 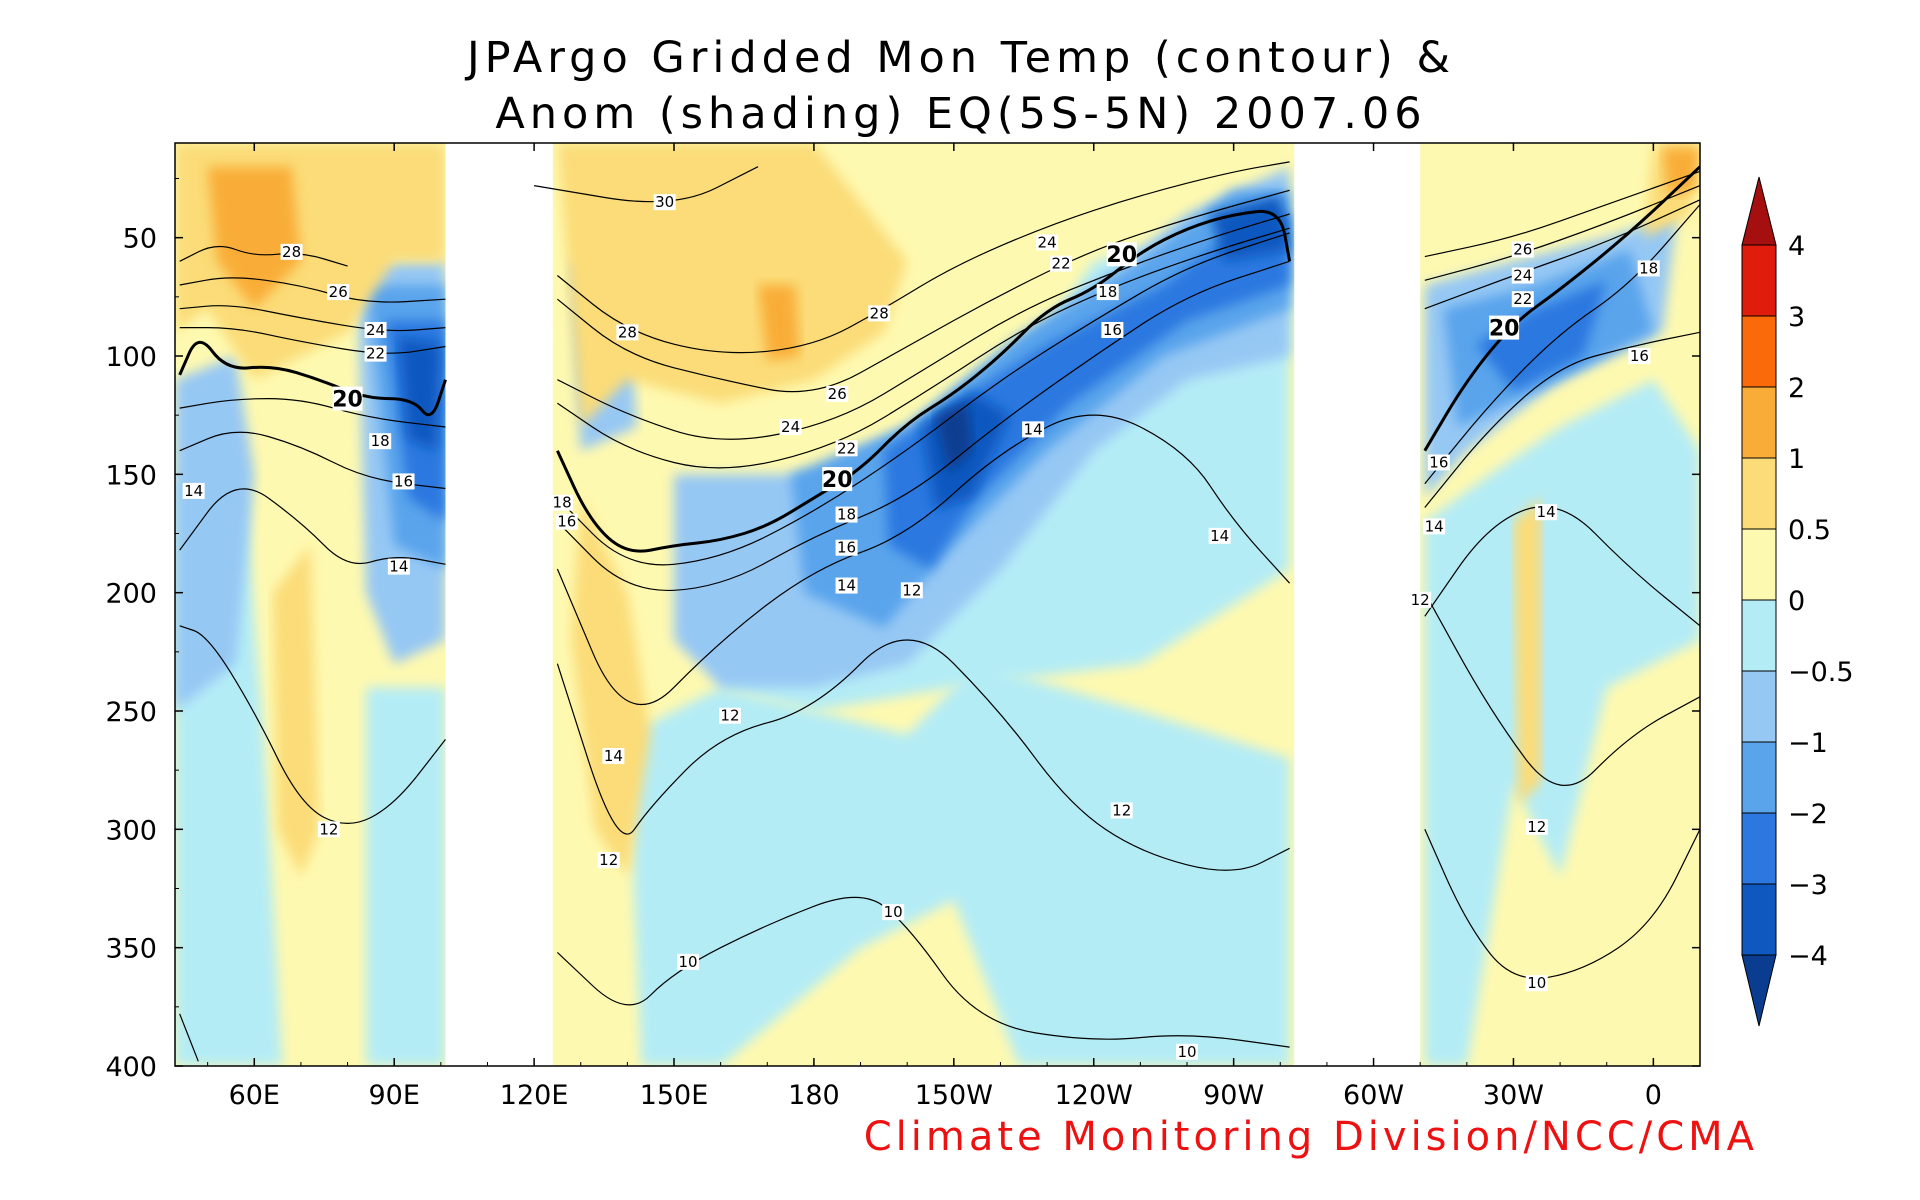 I want to click on colorbar-top-arrow, so click(x=1759, y=211).